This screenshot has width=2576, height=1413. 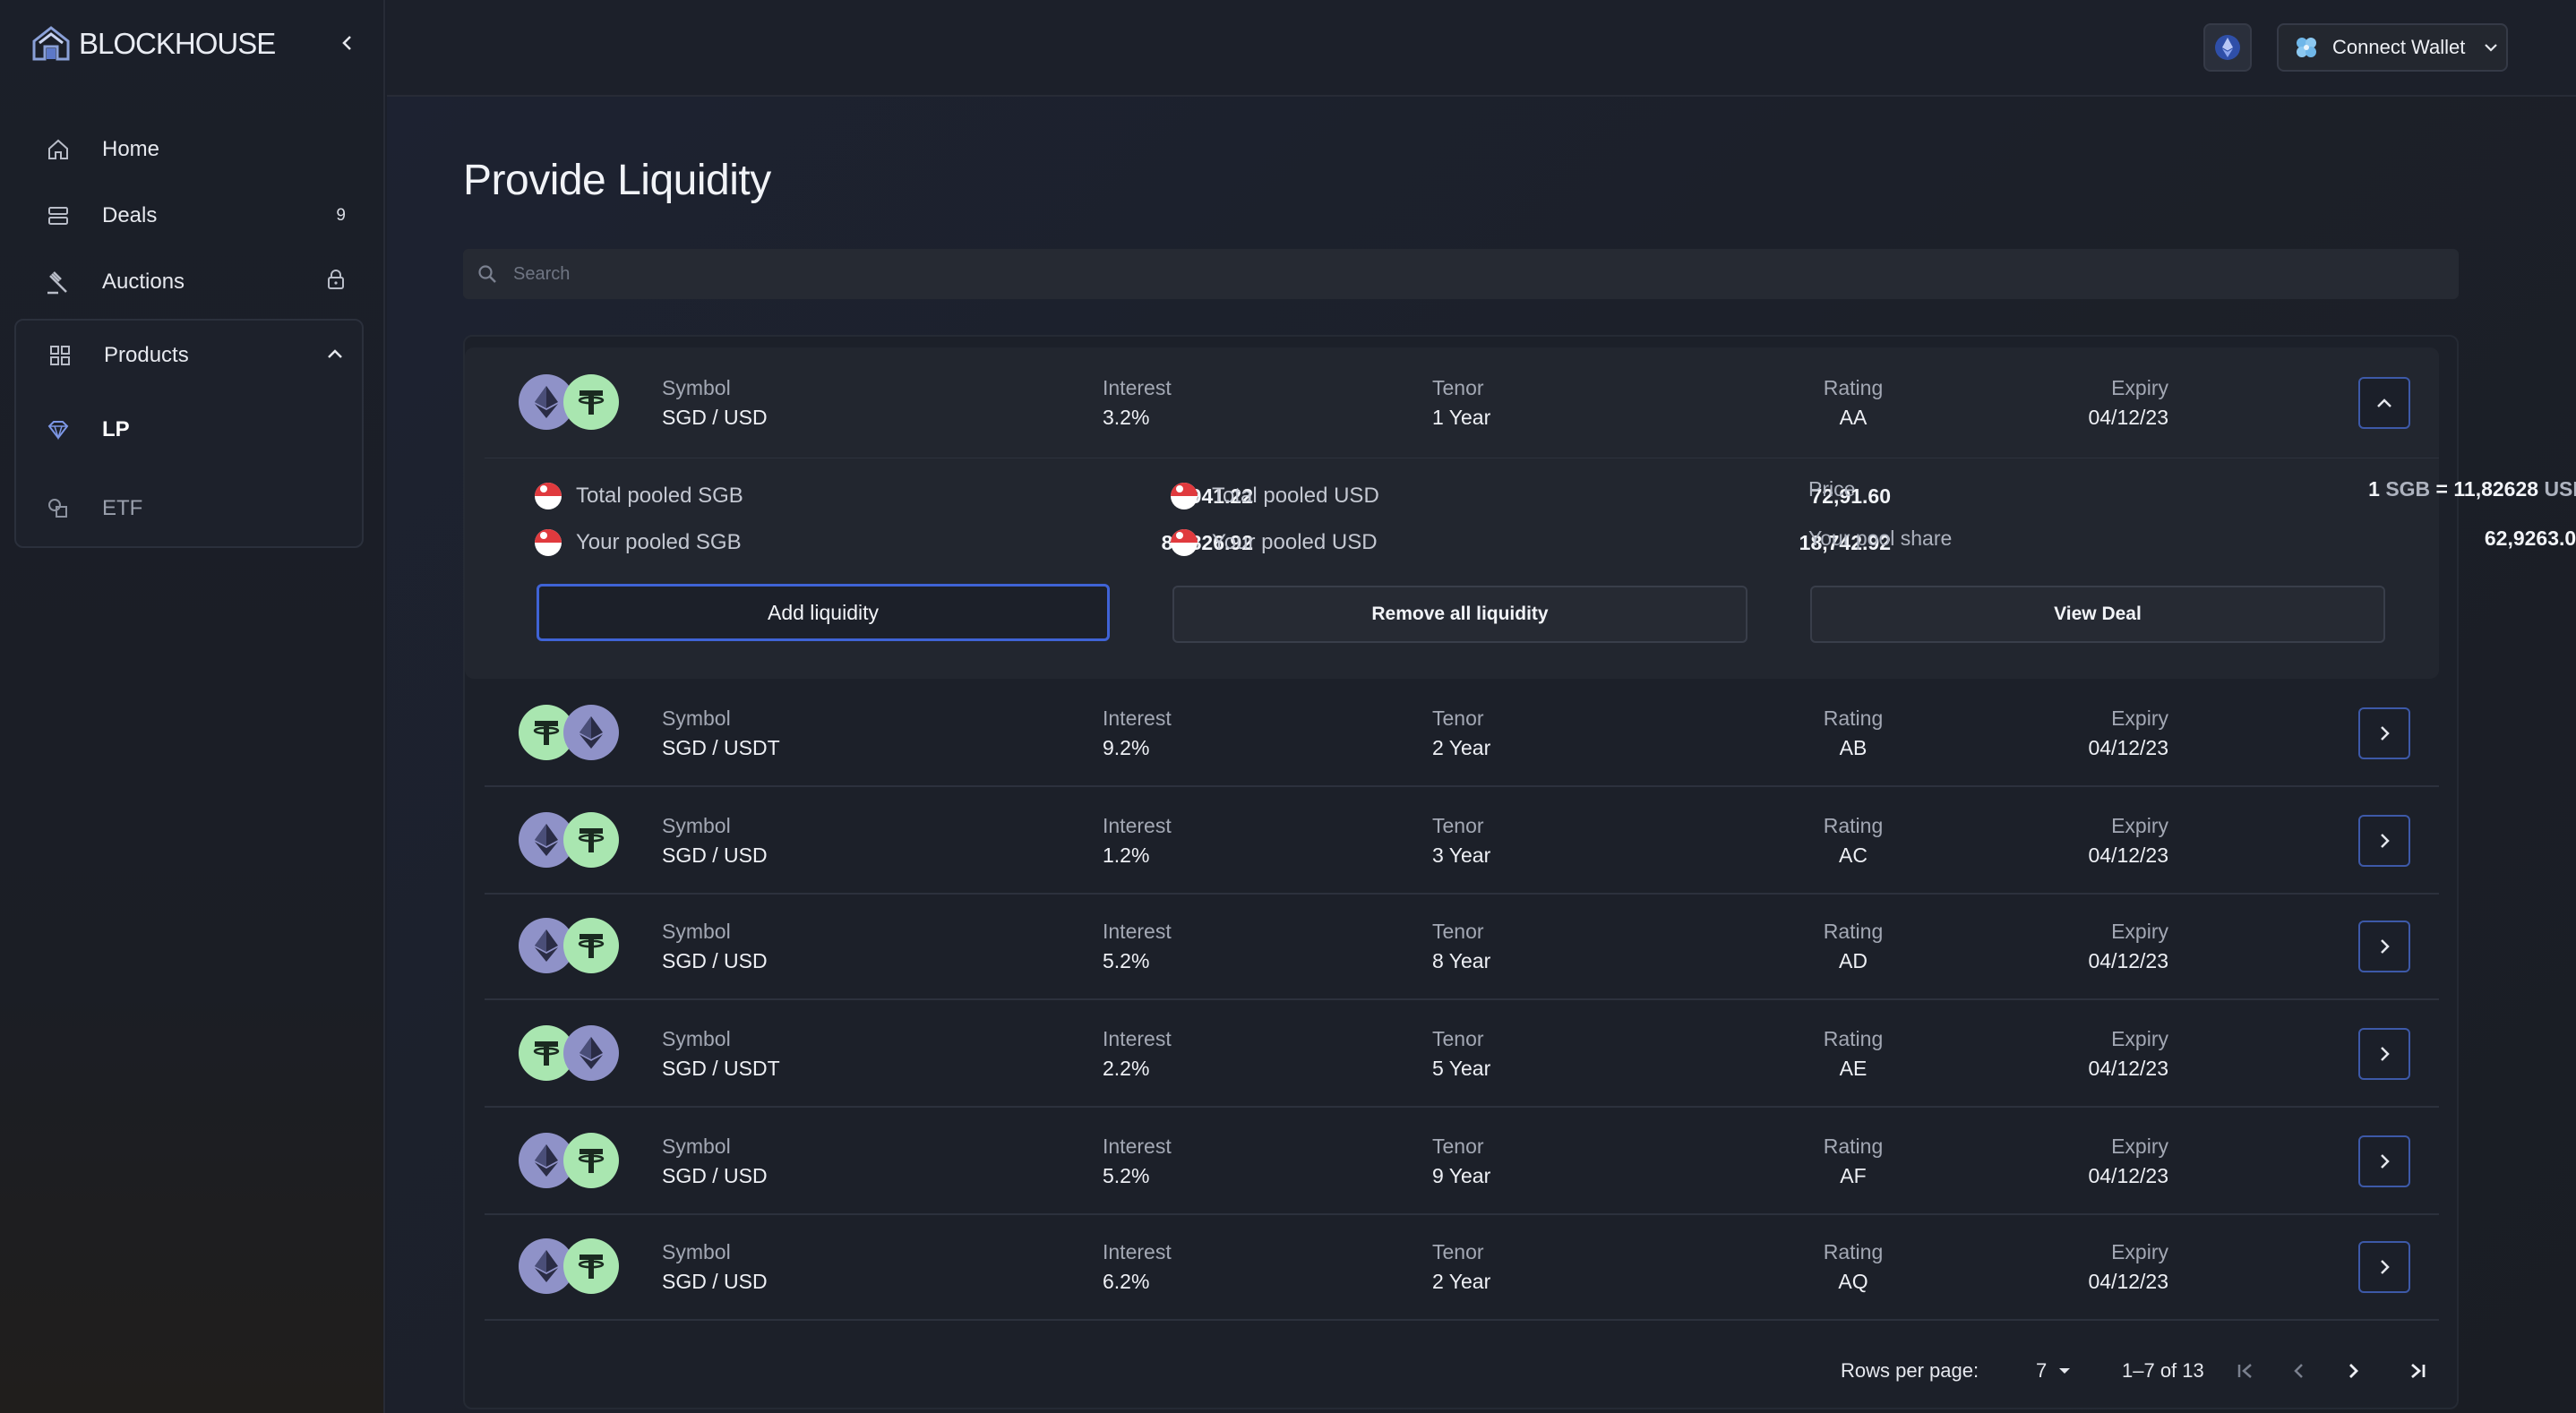 What do you see at coordinates (2353, 1371) in the screenshot?
I see `next-page-button` at bounding box center [2353, 1371].